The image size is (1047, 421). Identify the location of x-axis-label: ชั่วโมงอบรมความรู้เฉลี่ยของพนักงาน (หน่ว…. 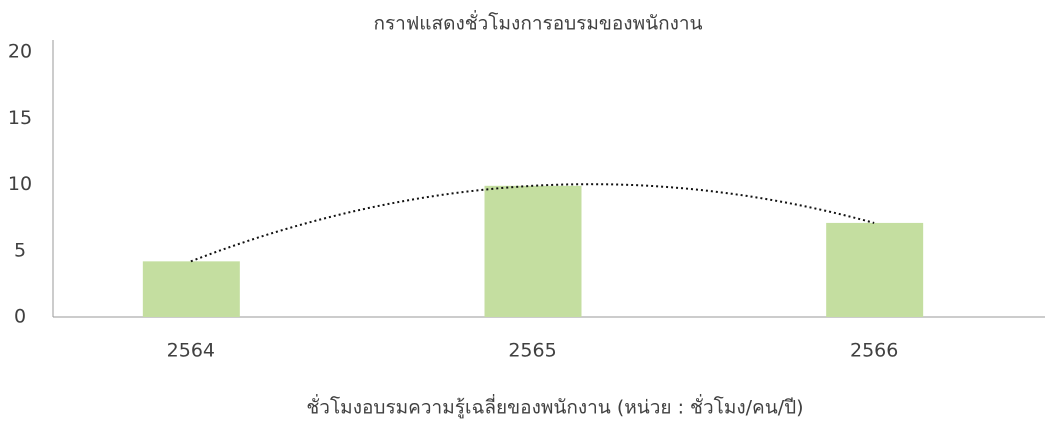
(554, 406).